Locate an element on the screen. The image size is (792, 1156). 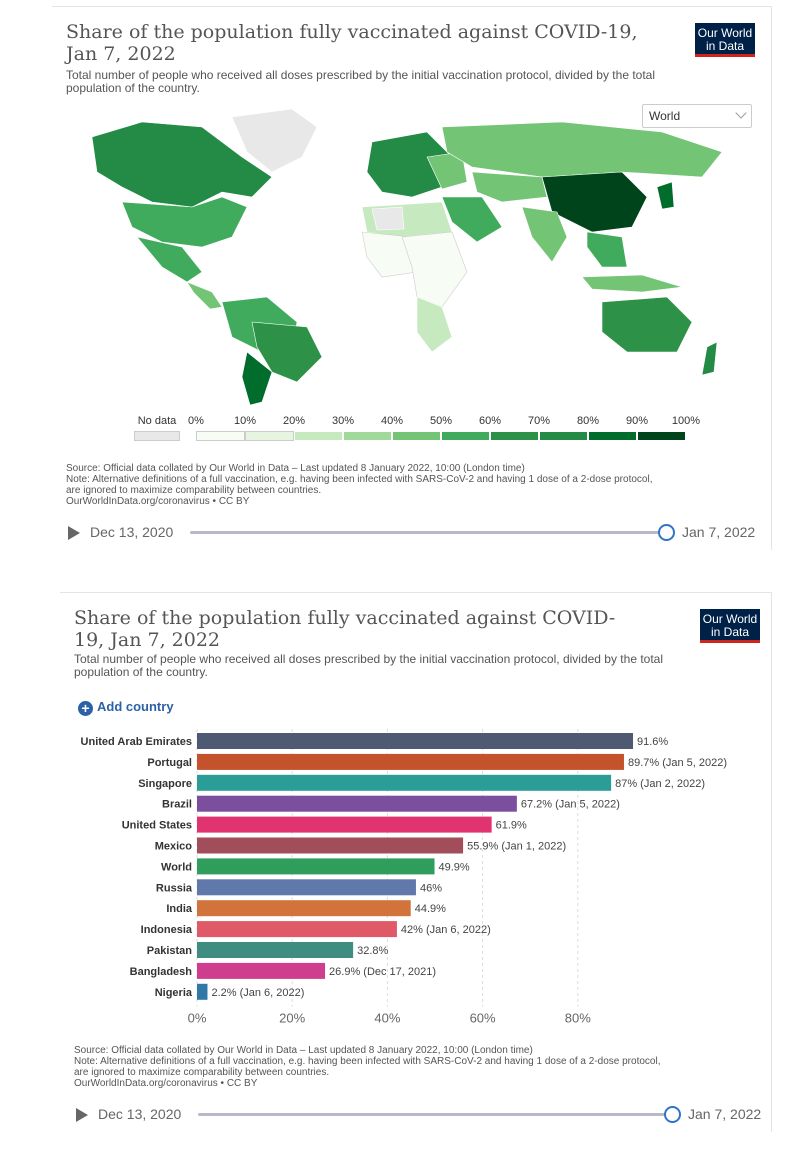
map-region-new-zealand is located at coordinates (709, 358).